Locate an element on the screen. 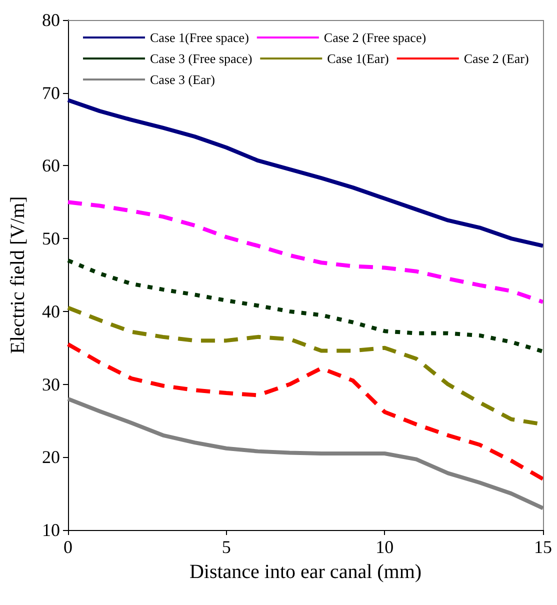 This screenshot has height=605, width=557. y-tick-label: 20 is located at coordinates (51, 457).